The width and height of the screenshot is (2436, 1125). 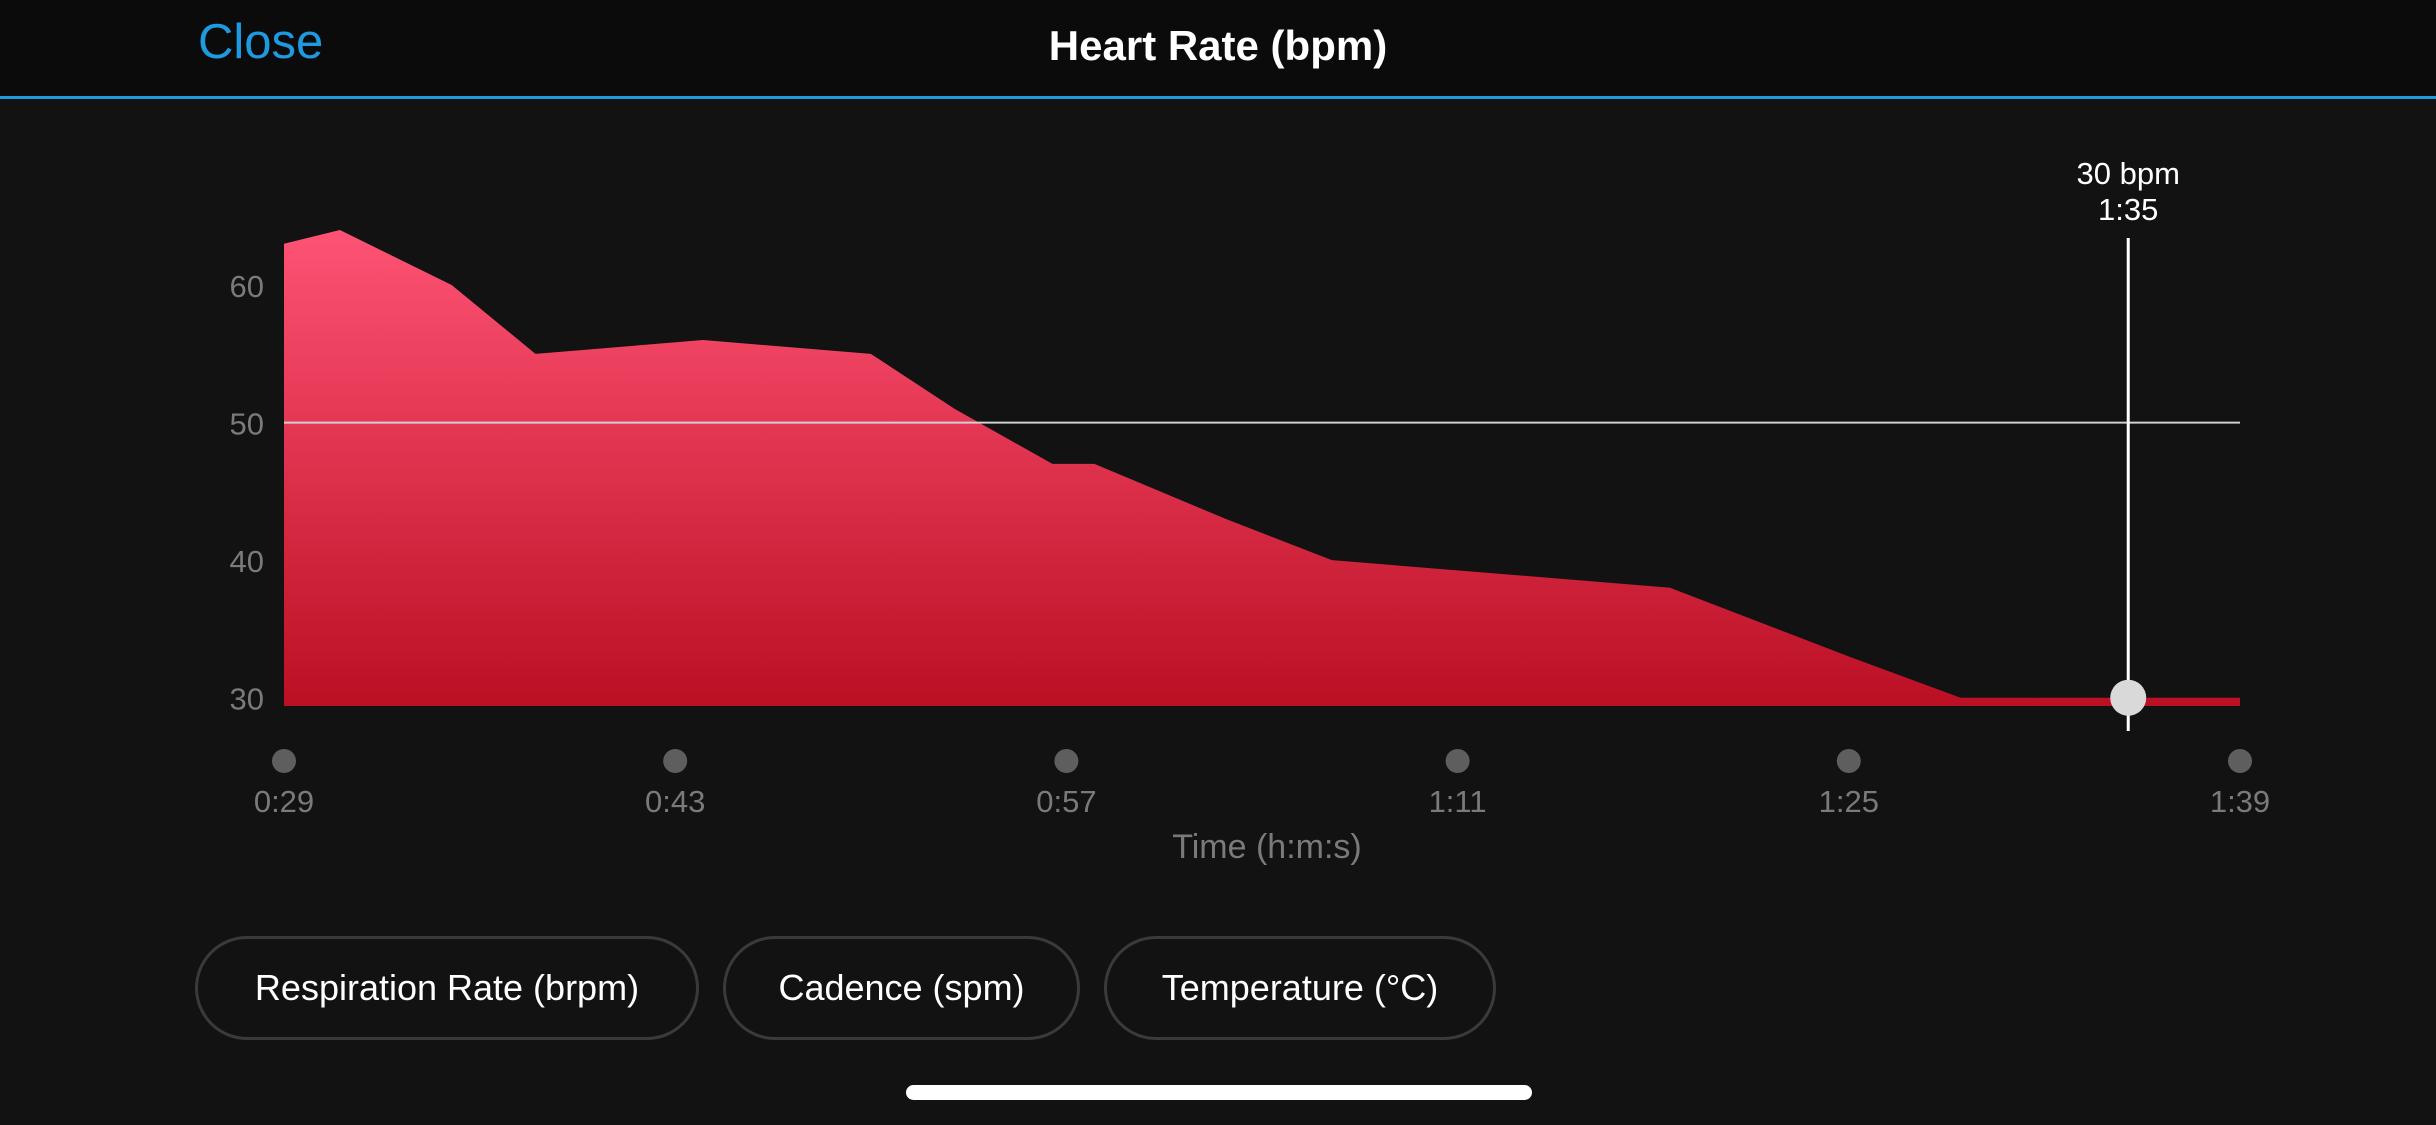 I want to click on respiration-rate-button: Respiration Rate (brpm), so click(x=447, y=988).